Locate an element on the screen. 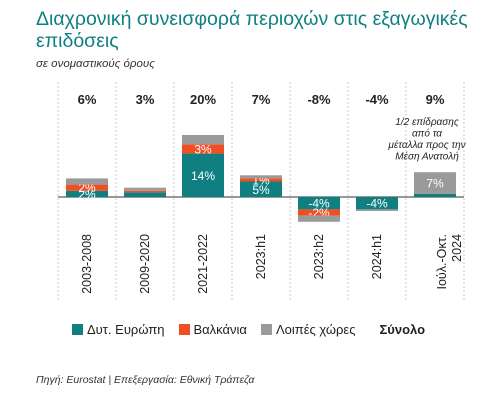 This screenshot has width=491, height=403. legend: Δυτ. Ευρώπη Βαλκάνια Λοιπές χώρες Σύνολο is located at coordinates (248, 329).